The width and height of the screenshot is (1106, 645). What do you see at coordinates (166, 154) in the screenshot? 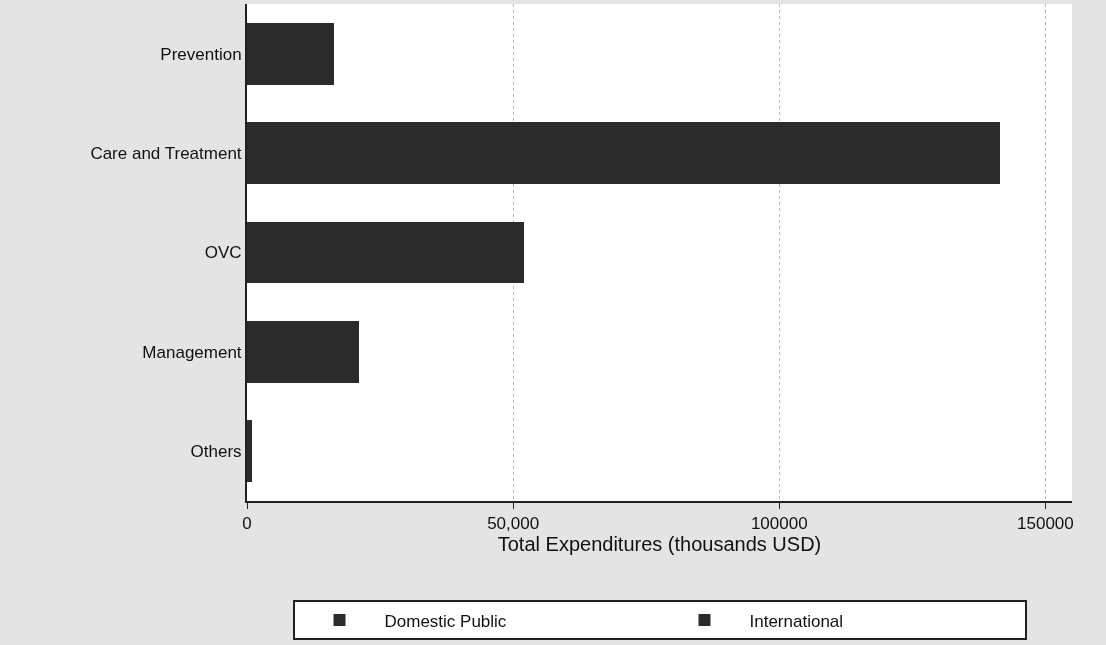
I see `y-tick-label: Care and Treatment` at bounding box center [166, 154].